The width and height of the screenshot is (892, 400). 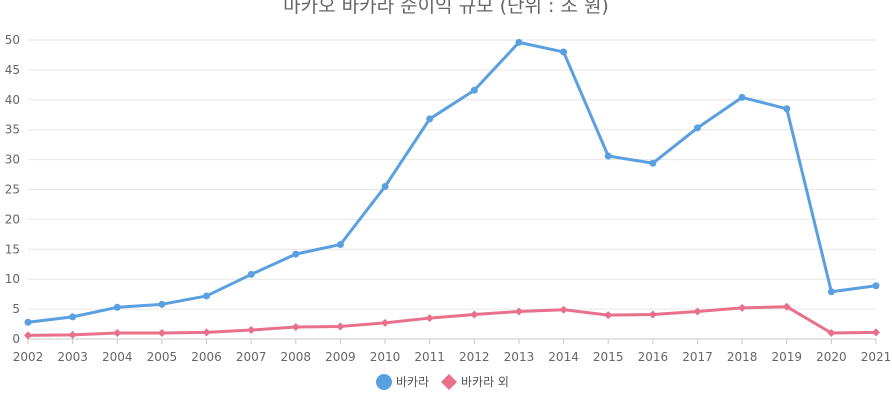 I want to click on x-tick-label: 2003, so click(x=72, y=357).